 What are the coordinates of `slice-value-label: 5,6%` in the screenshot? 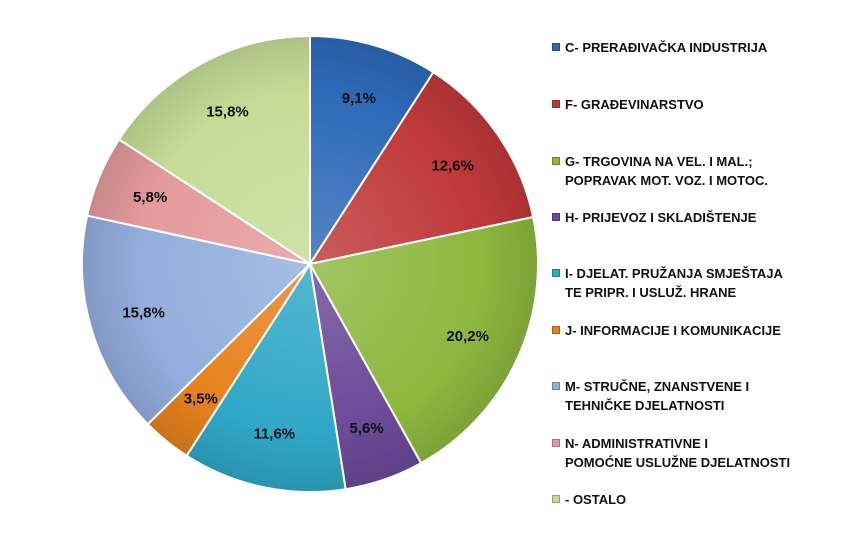 It's located at (366, 428).